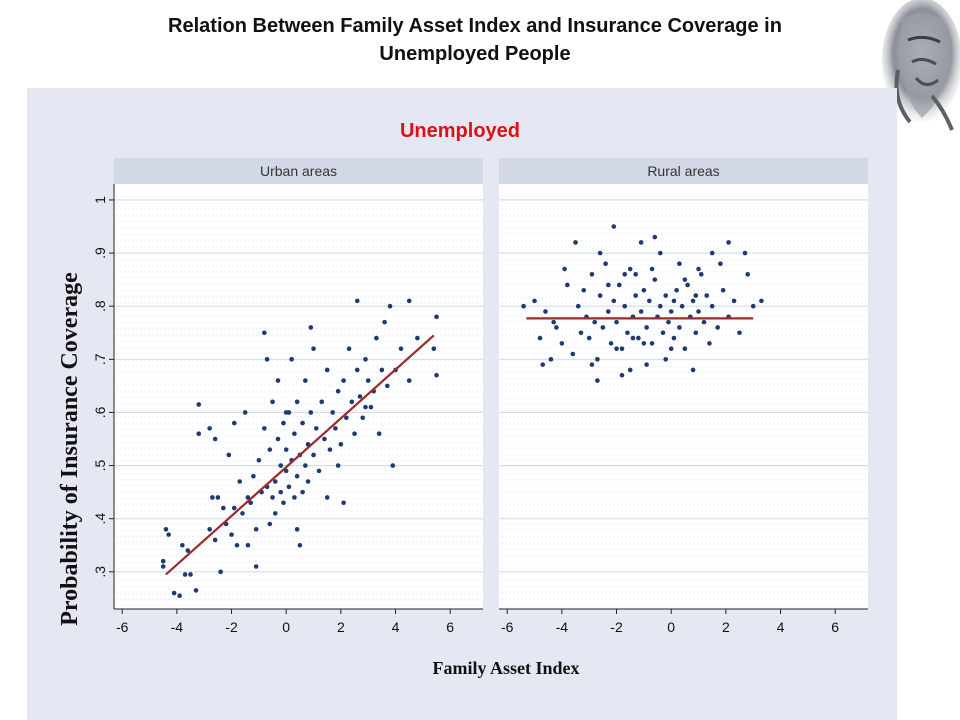 The image size is (960, 720). What do you see at coordinates (726, 627) in the screenshot?
I see `x-tick-label: 2` at bounding box center [726, 627].